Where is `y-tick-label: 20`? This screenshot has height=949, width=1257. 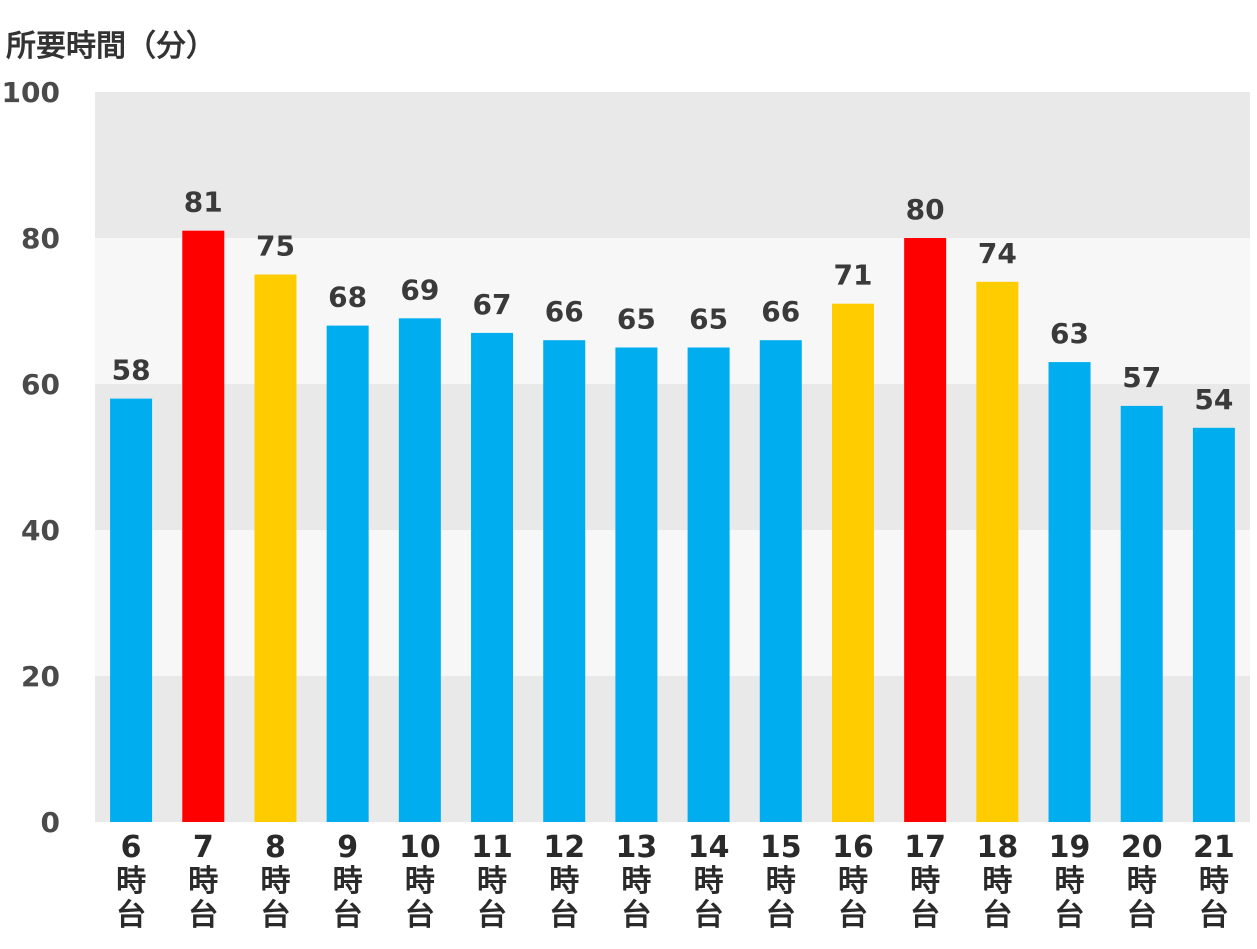 y-tick-label: 20 is located at coordinates (40, 676).